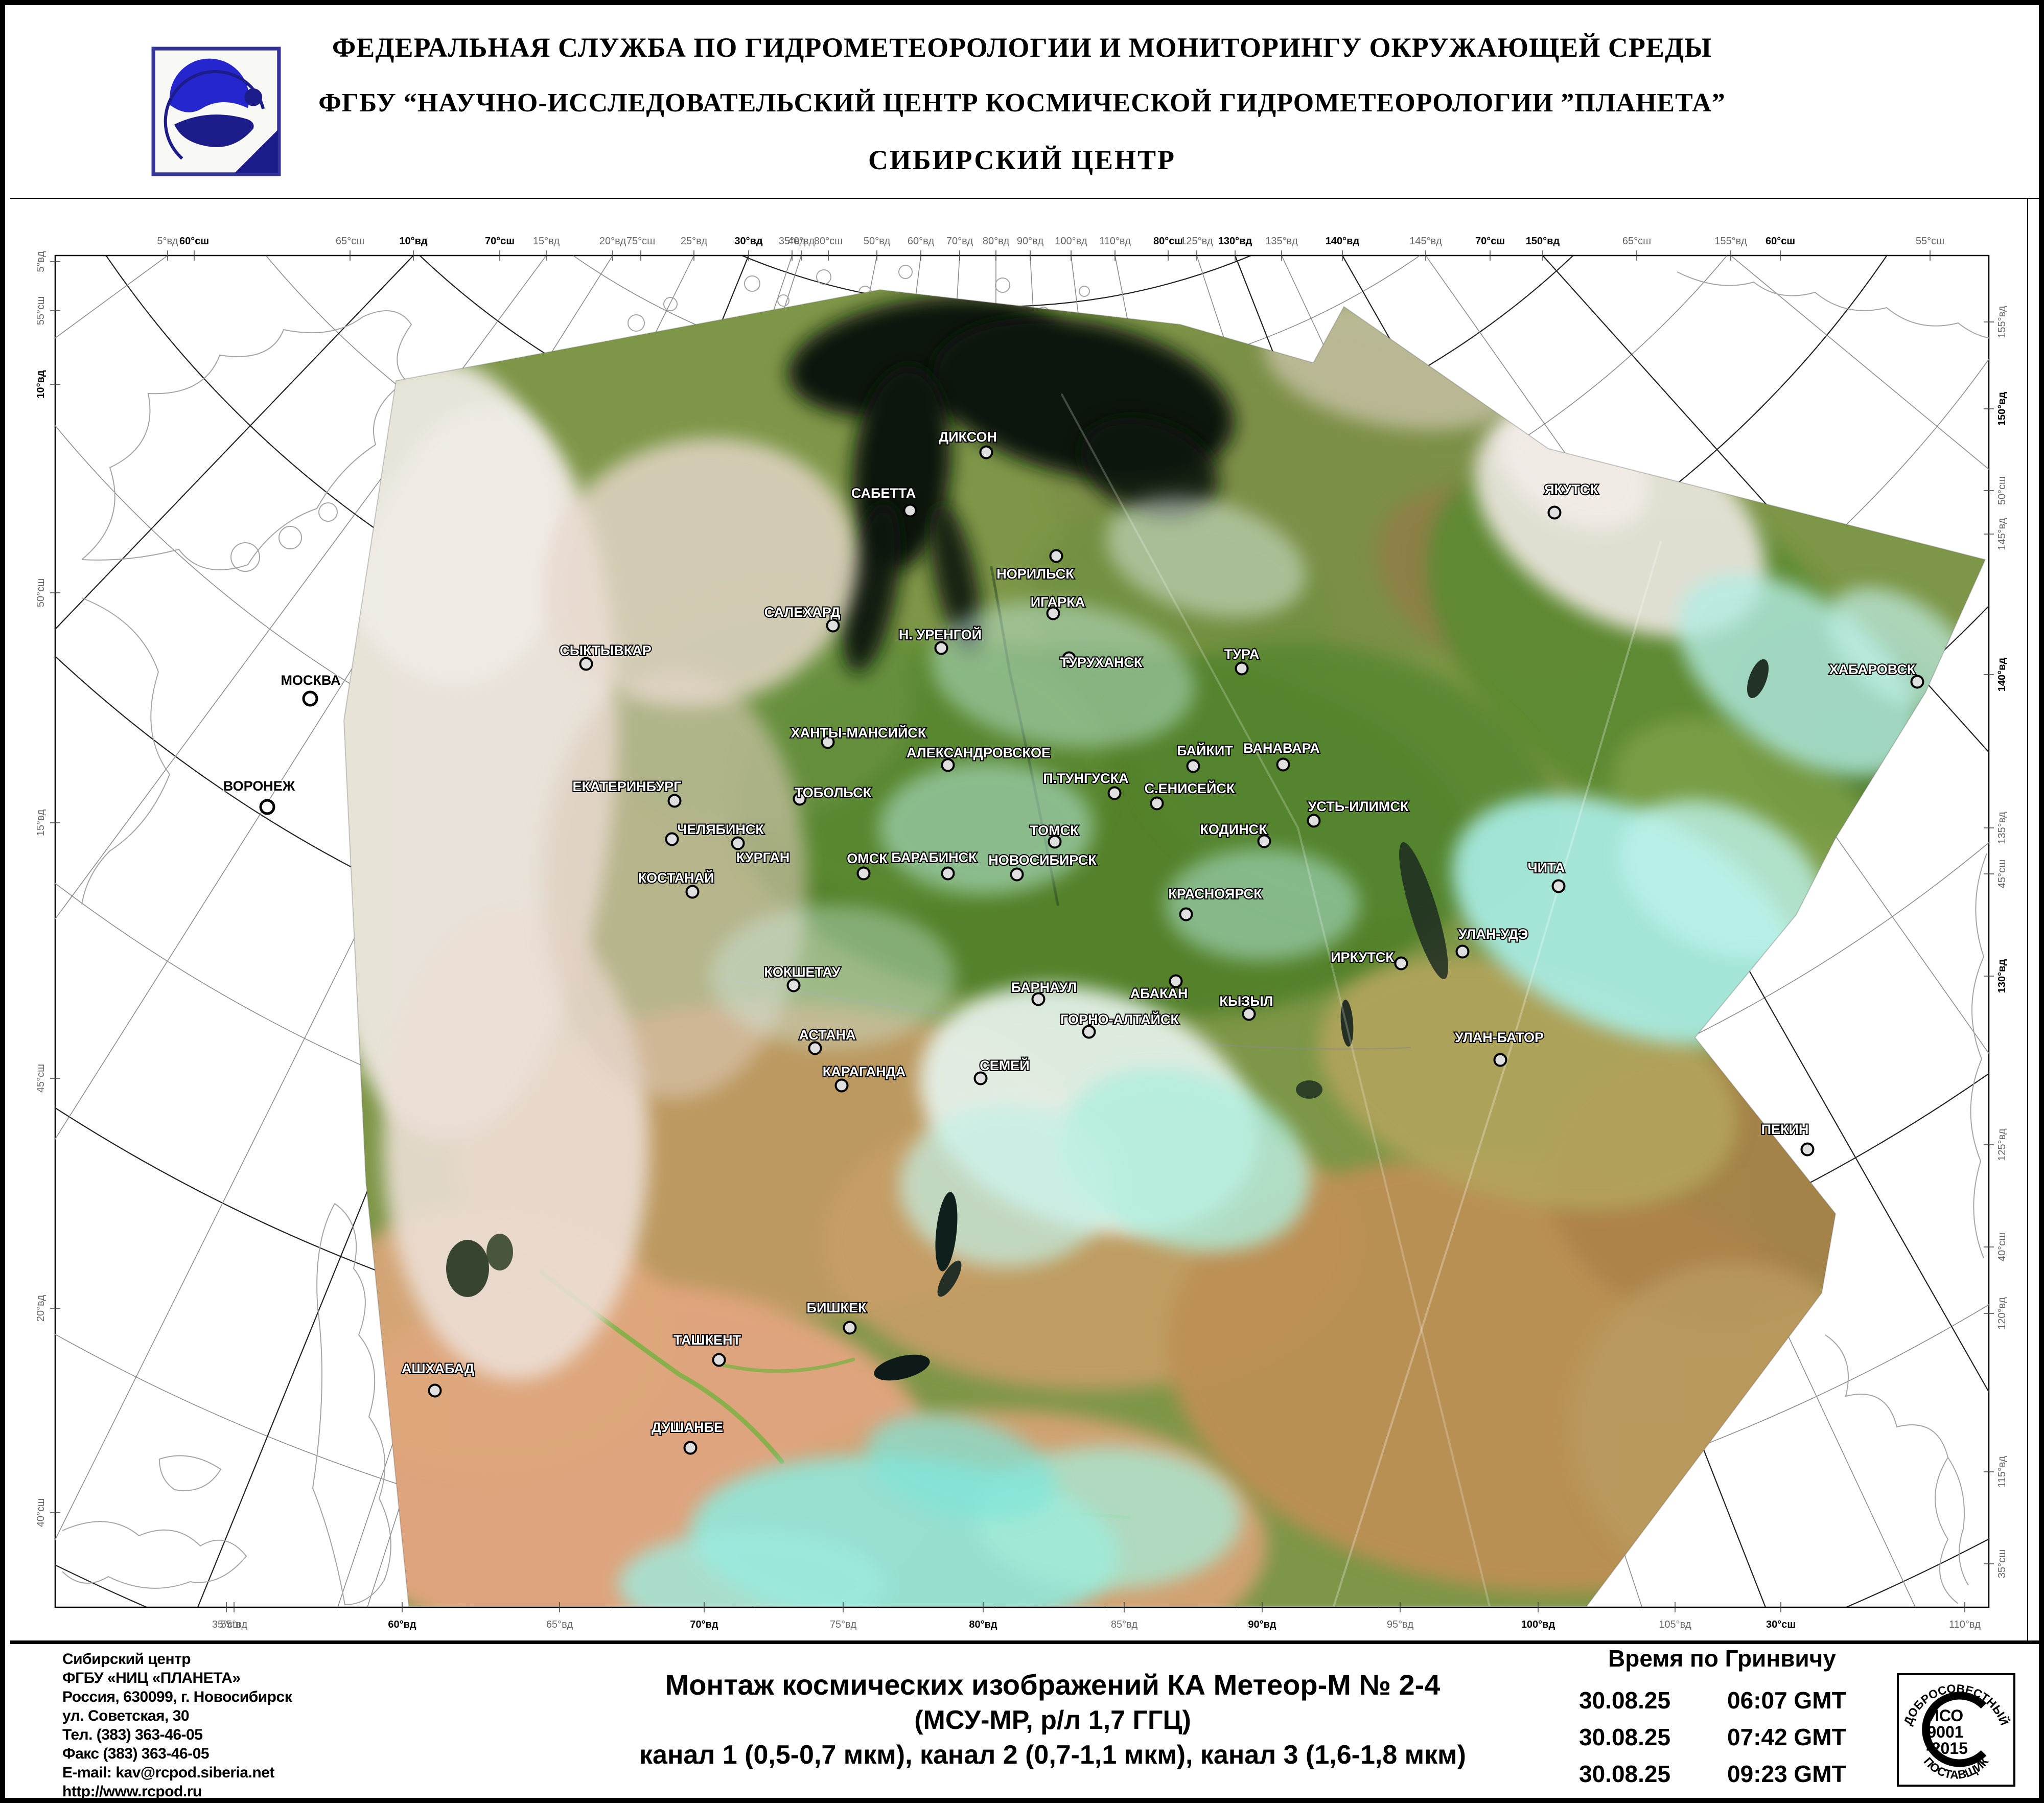 The height and width of the screenshot is (1803, 2044). Describe the element at coordinates (1215, 903) in the screenshot. I see `city-marker: КРАСНОЯРСК` at that location.